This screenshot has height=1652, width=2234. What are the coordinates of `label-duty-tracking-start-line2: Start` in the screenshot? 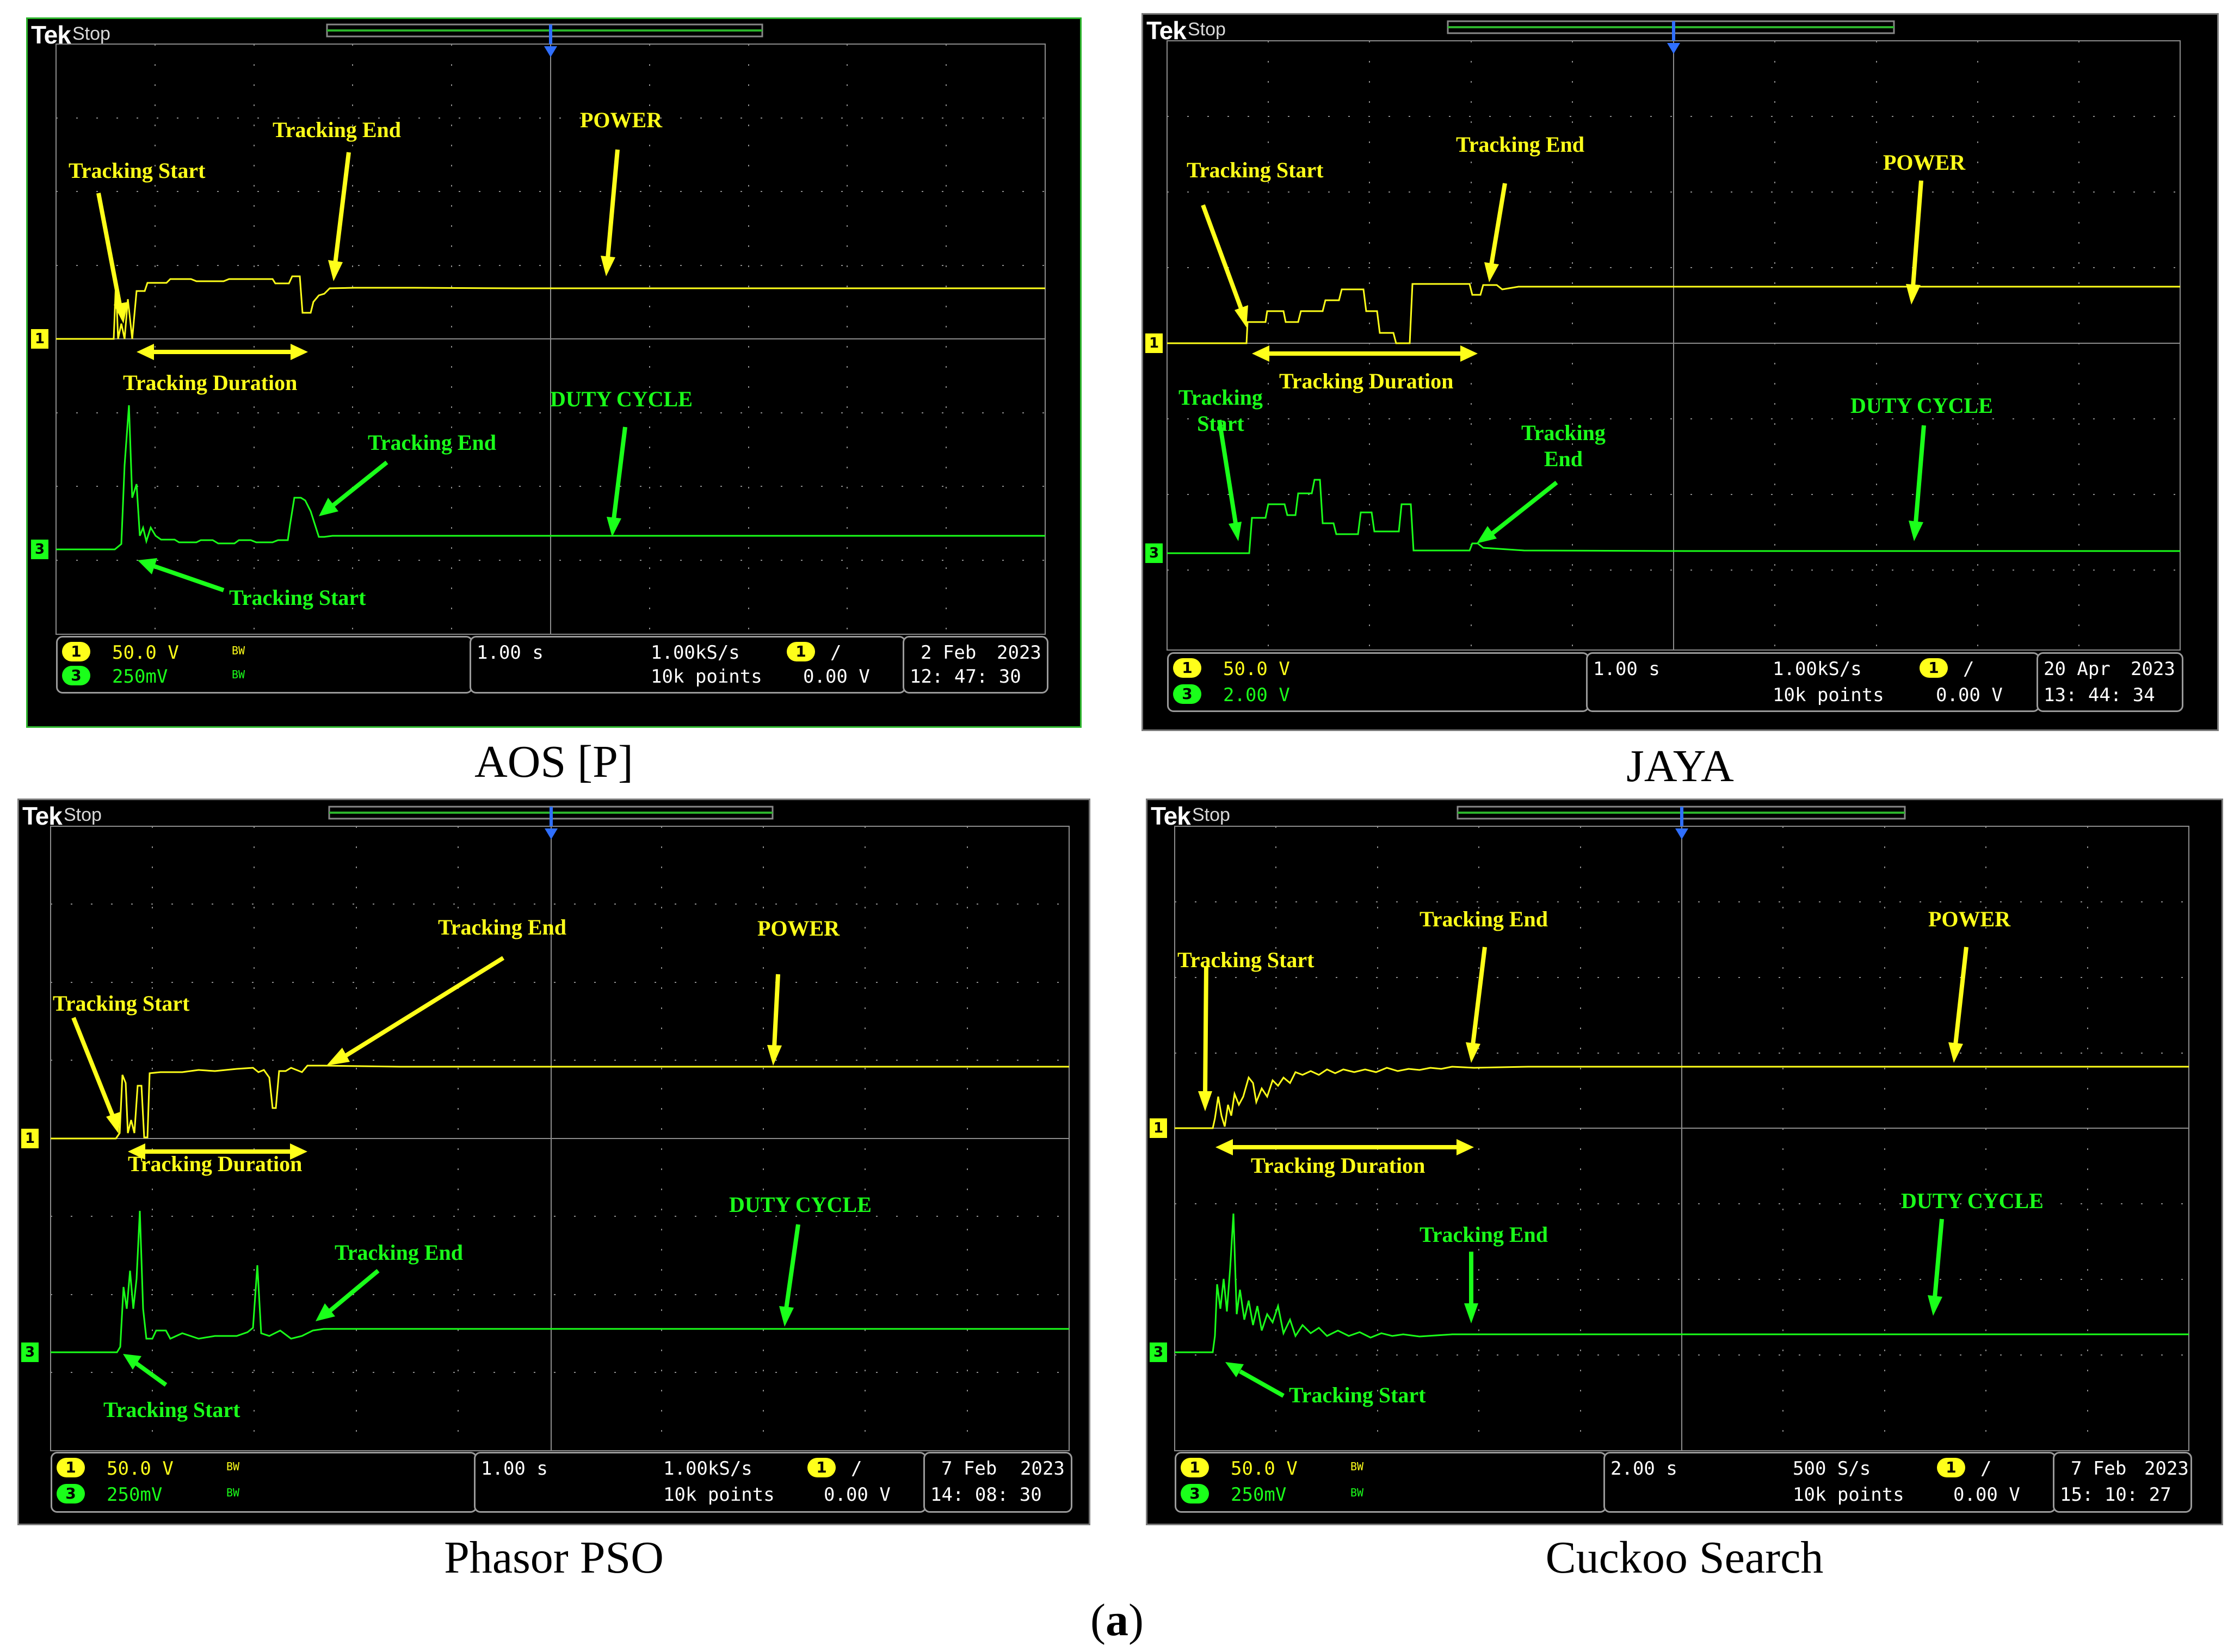 It's located at (1220, 423).